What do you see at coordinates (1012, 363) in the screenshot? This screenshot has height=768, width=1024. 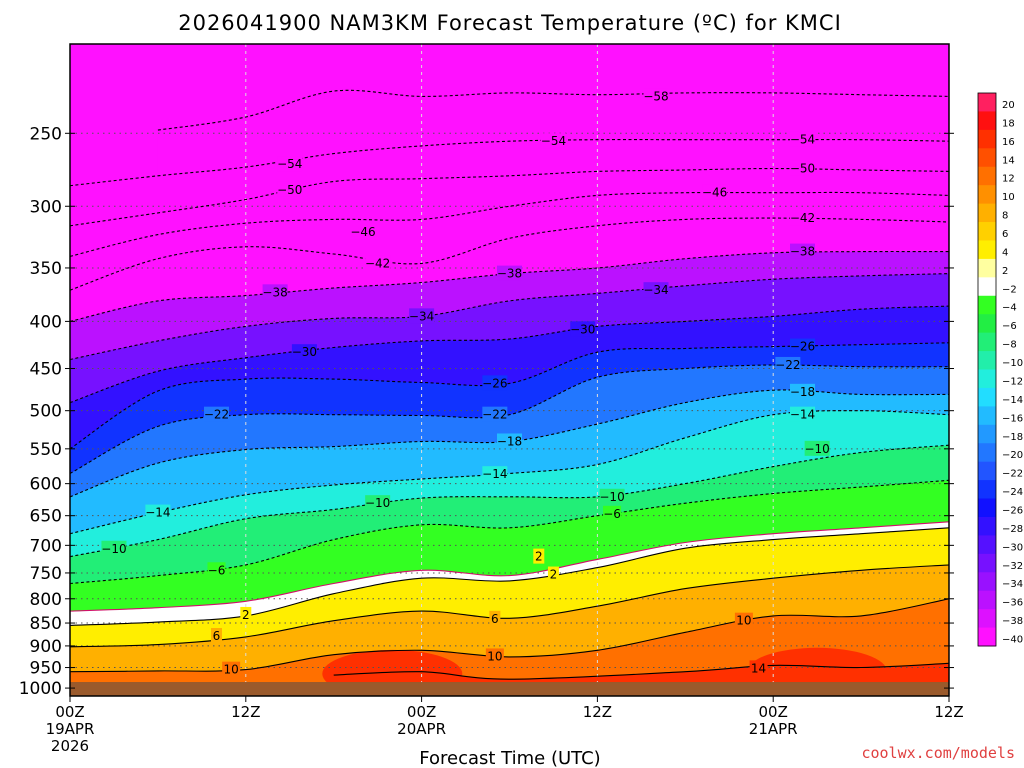 I see `colorbar-label: −10` at bounding box center [1012, 363].